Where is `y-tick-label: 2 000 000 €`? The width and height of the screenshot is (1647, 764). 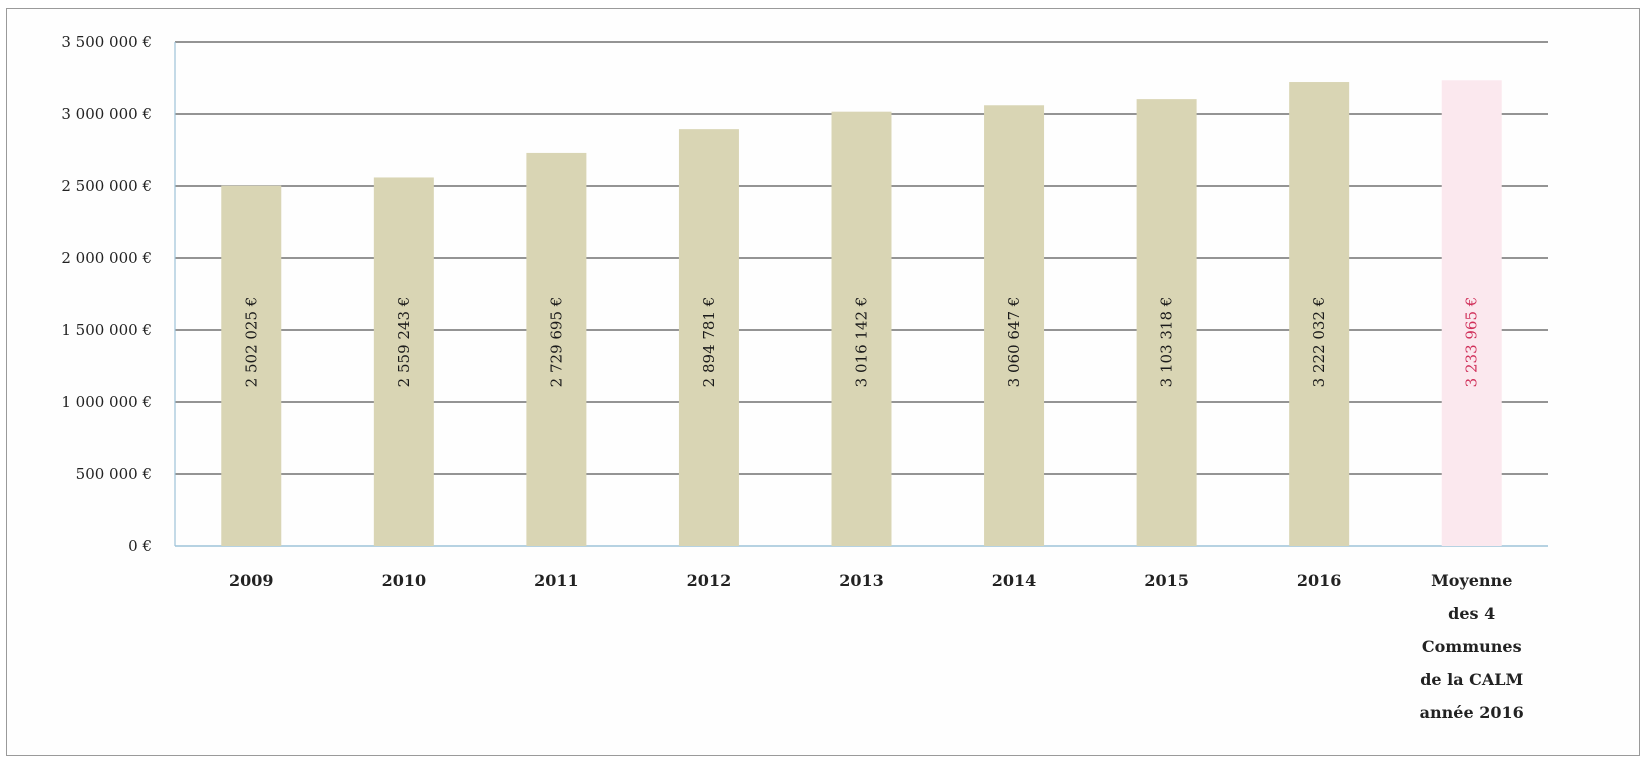
y-tick-label: 2 000 000 € is located at coordinates (106, 258).